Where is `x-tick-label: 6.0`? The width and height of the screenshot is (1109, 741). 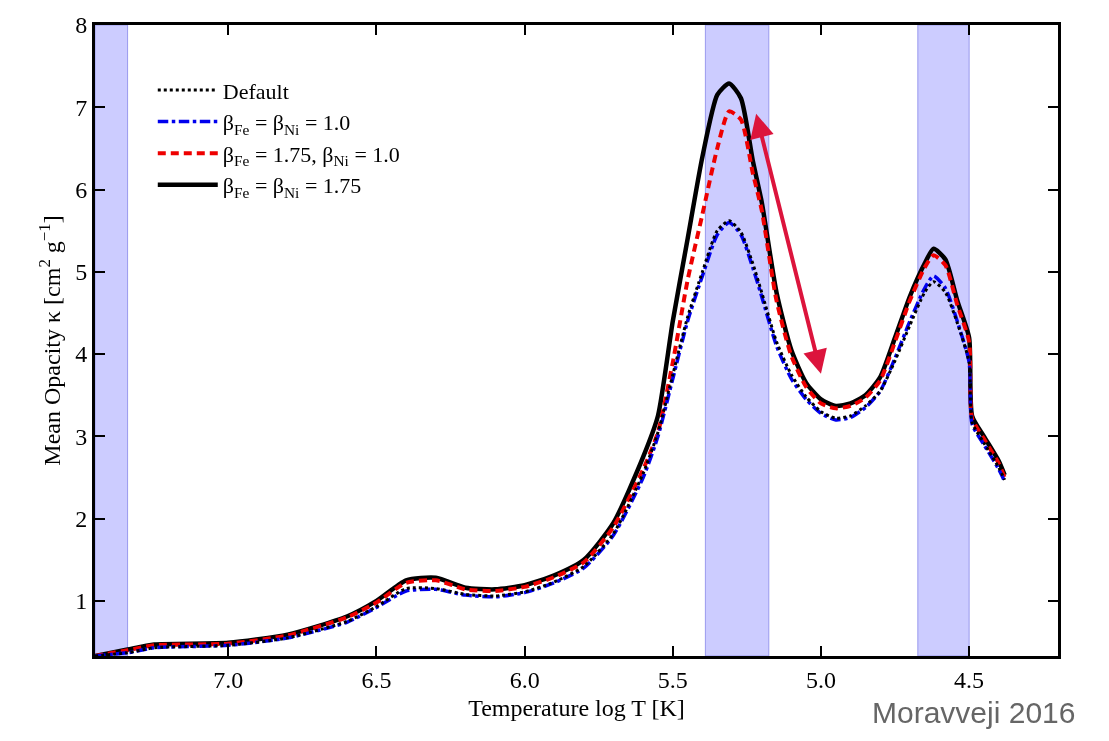 x-tick-label: 6.0 is located at coordinates (524, 679).